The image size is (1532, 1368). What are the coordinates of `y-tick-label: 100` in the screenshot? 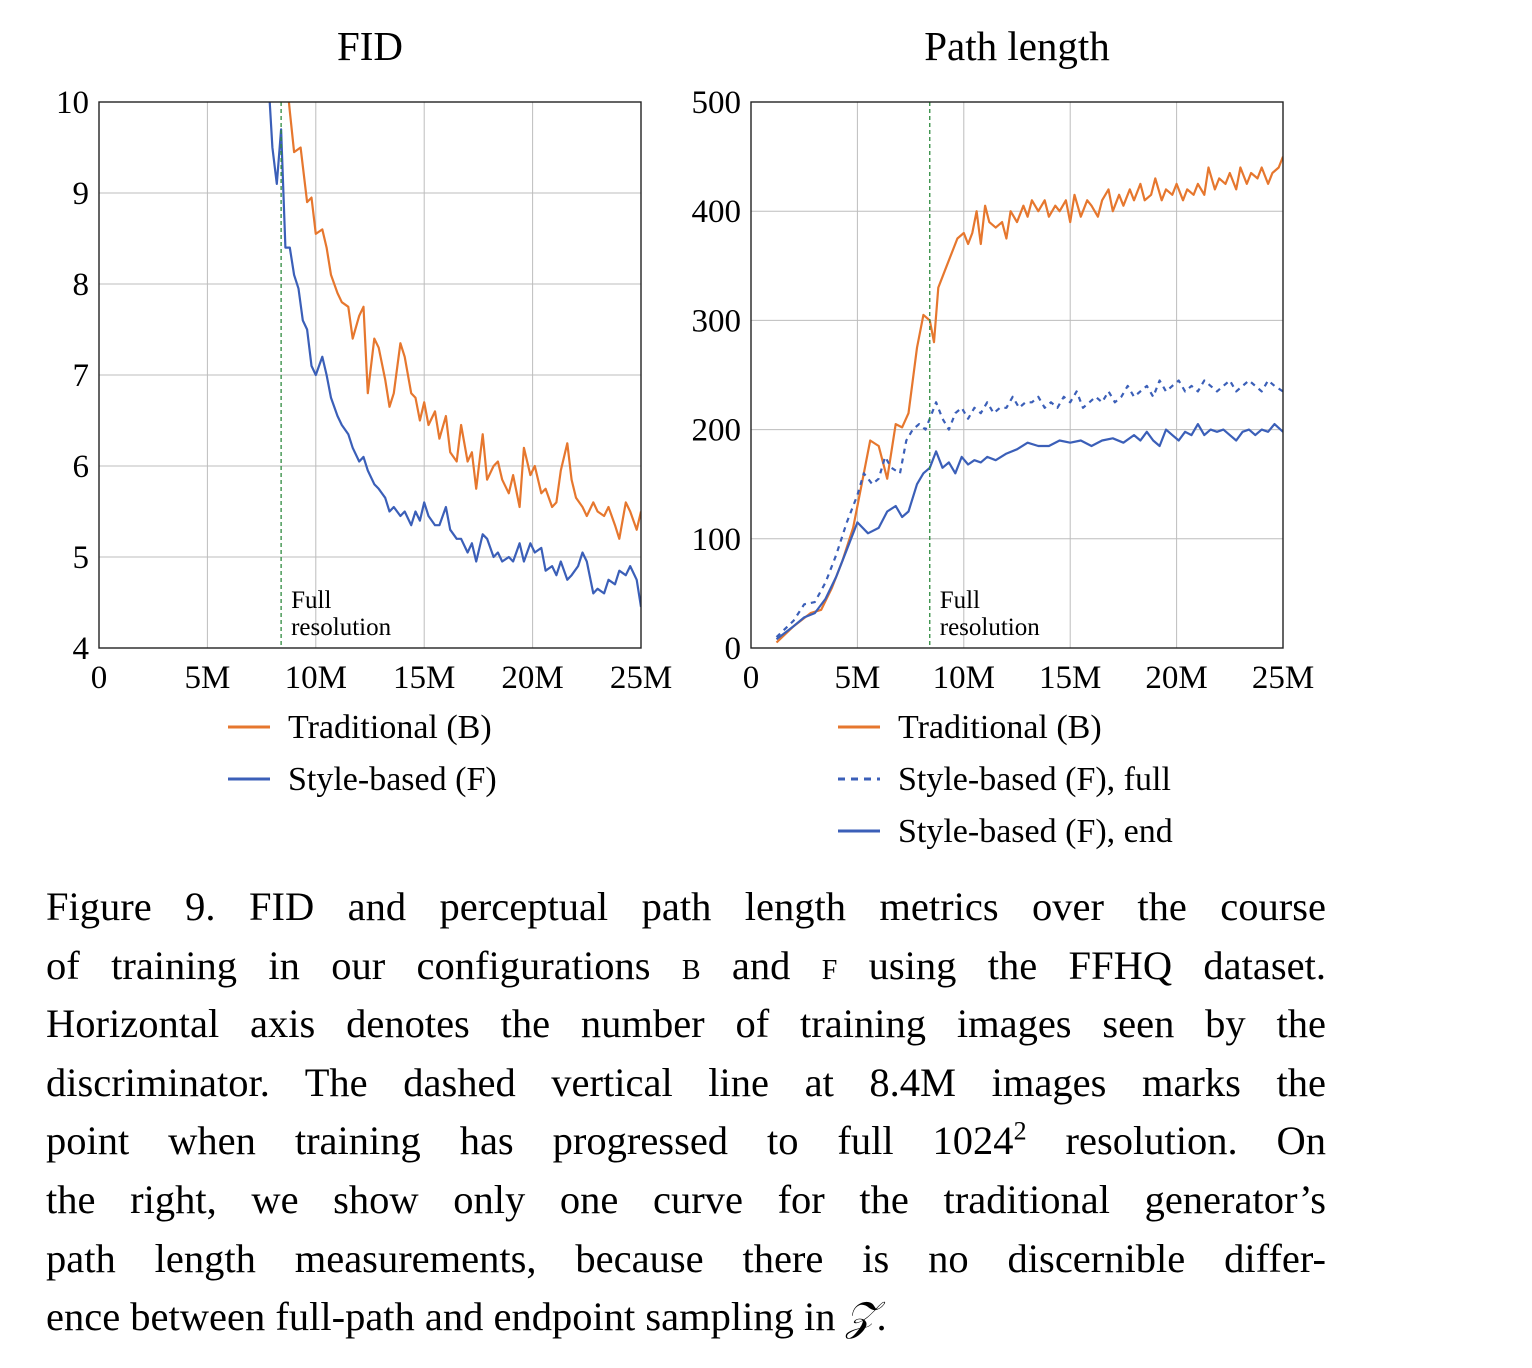 It's located at (717, 540).